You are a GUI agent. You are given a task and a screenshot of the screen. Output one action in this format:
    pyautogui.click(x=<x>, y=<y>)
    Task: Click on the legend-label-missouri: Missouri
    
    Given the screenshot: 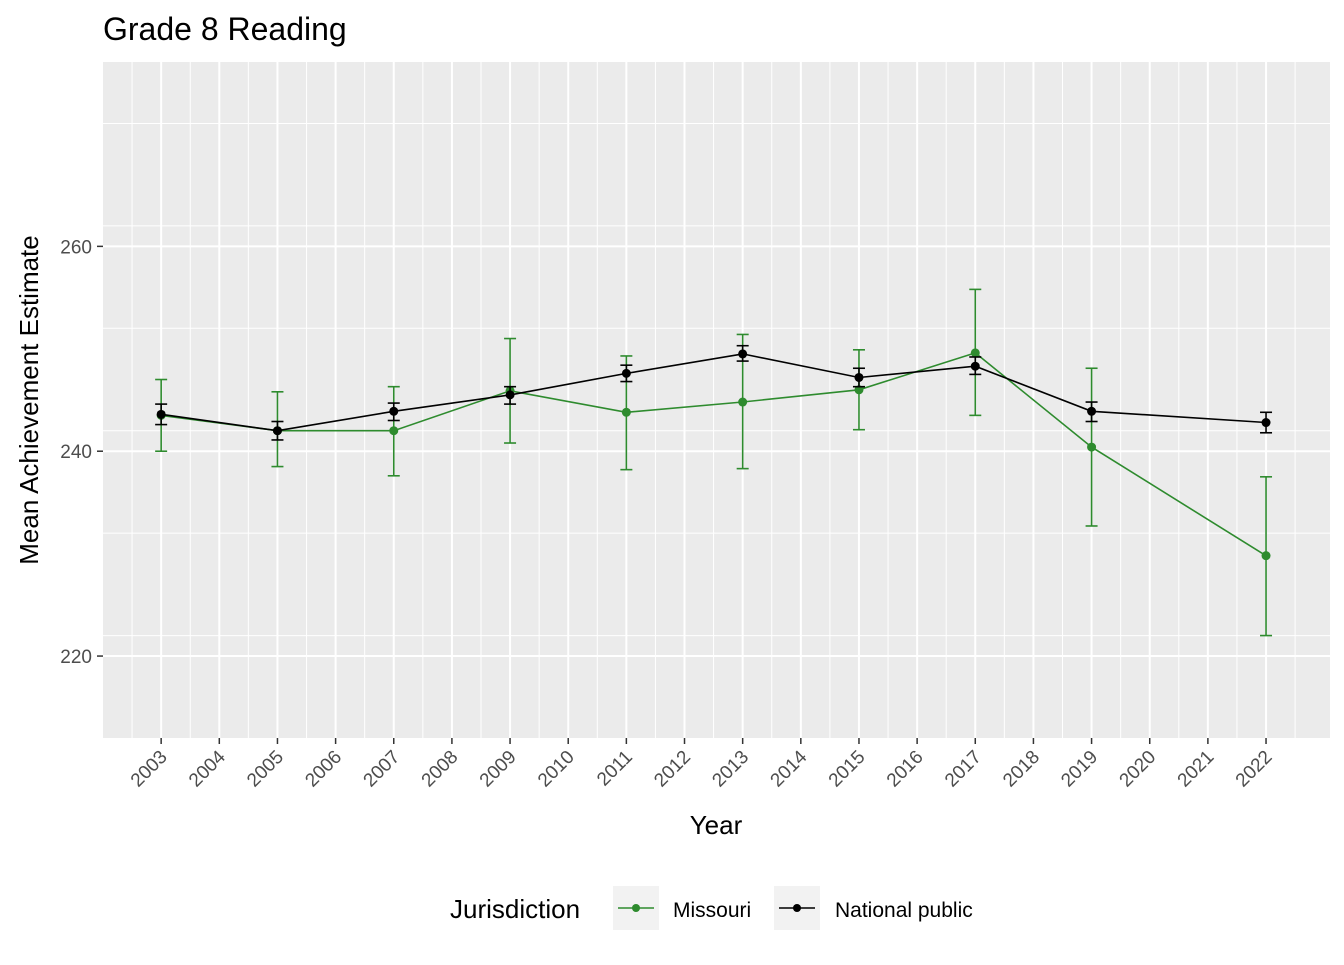 What is the action you would take?
    pyautogui.click(x=712, y=910)
    